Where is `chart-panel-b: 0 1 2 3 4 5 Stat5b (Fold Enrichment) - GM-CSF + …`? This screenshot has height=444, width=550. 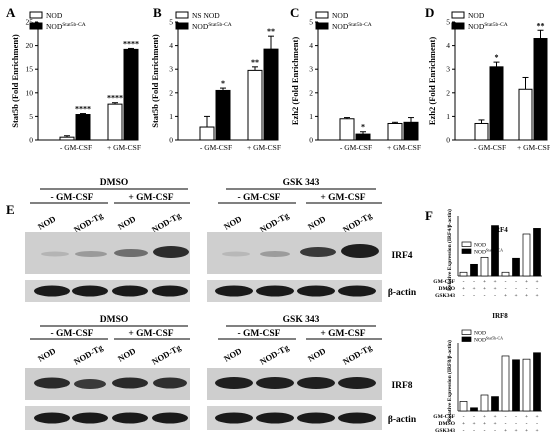 chart-panel-b: 0 1 2 3 4 5 Stat5b (Fold Enrichment) - GM-CSF + … is located at coordinates (215, 81).